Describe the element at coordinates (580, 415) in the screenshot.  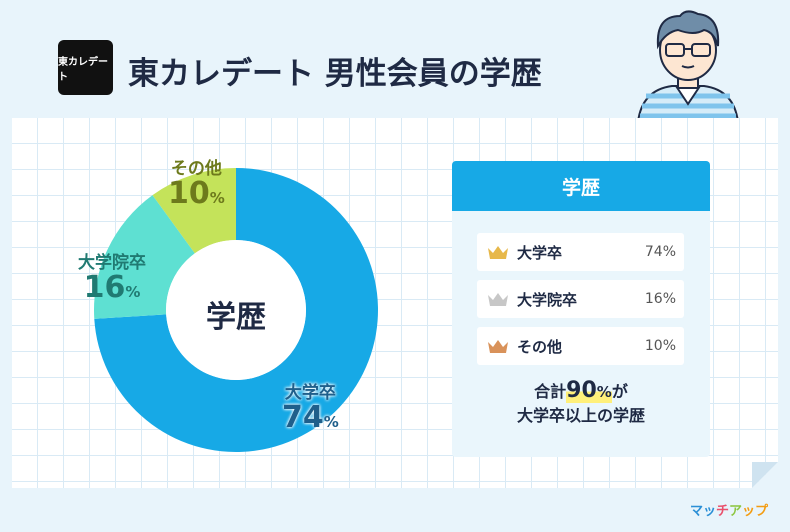
I see `summary-line2: 大学卒以上の学歴` at that location.